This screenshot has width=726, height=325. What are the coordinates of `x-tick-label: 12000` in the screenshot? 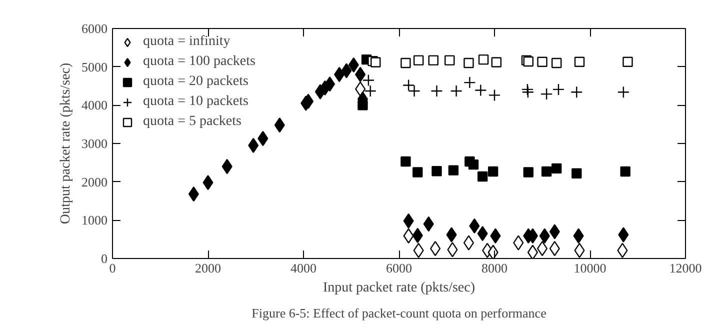 It's located at (685, 268).